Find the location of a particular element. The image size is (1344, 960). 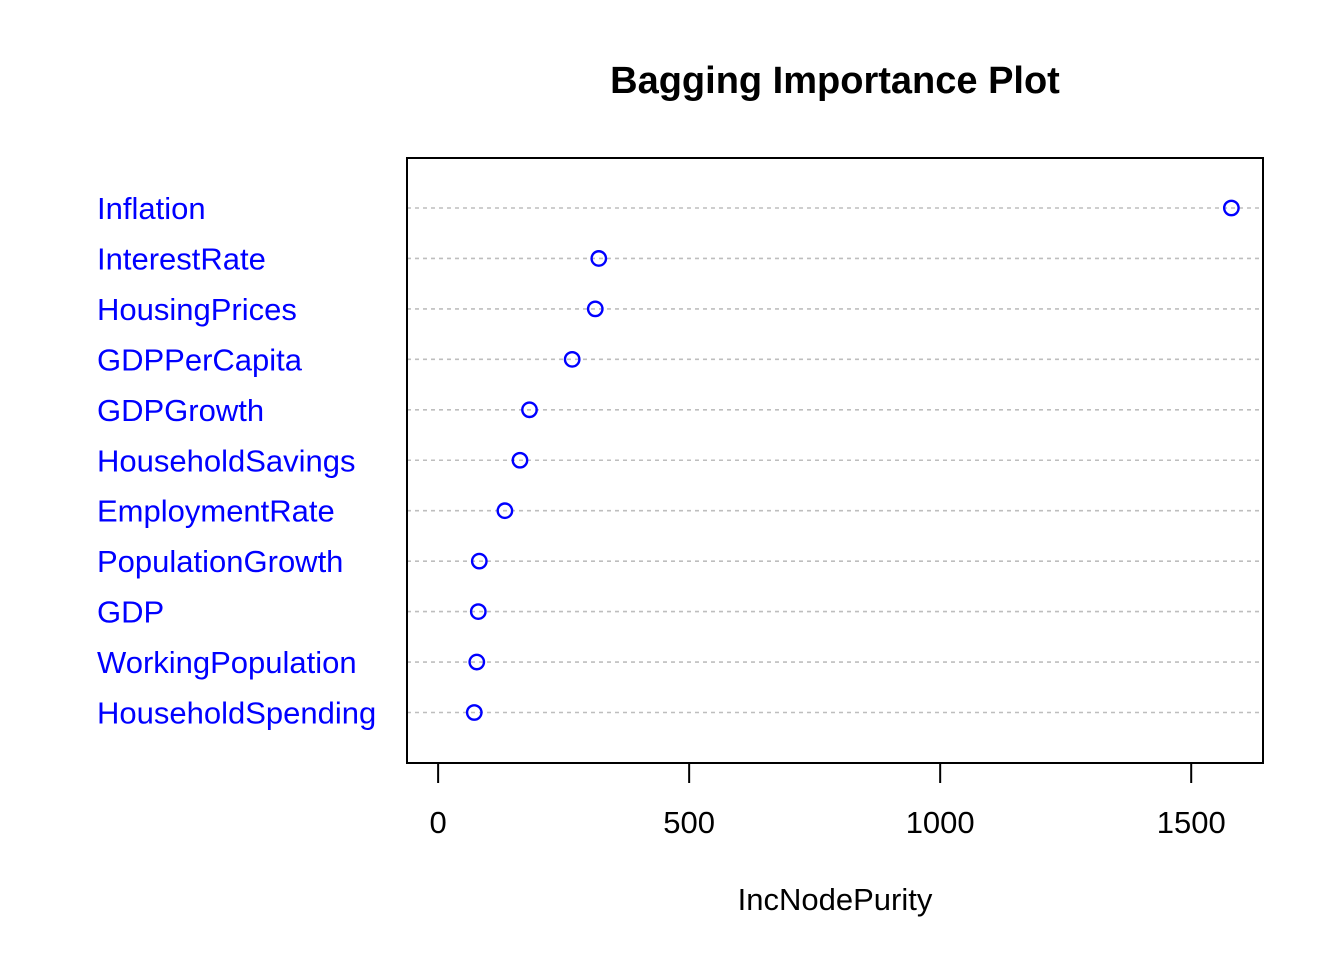

x-tick-label-1000: 1000 is located at coordinates (940, 822).